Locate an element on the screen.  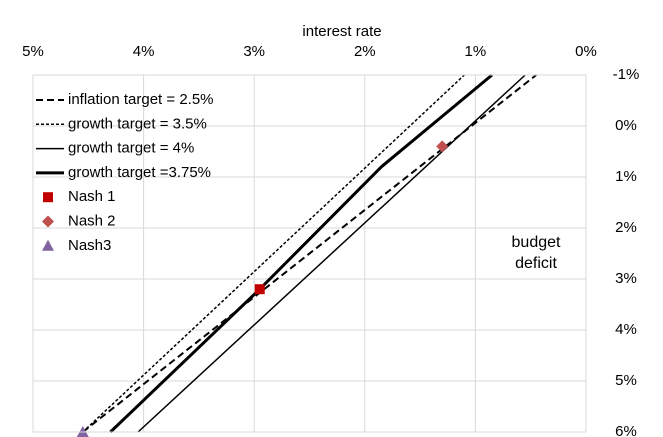
x-axis-label: interest rate is located at coordinates (341, 31).